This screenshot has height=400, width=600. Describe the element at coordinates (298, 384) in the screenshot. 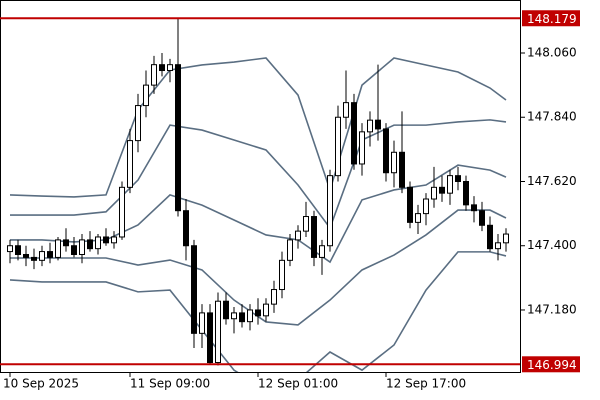

I see `x-tick-label: 12 Sep 01:00` at that location.